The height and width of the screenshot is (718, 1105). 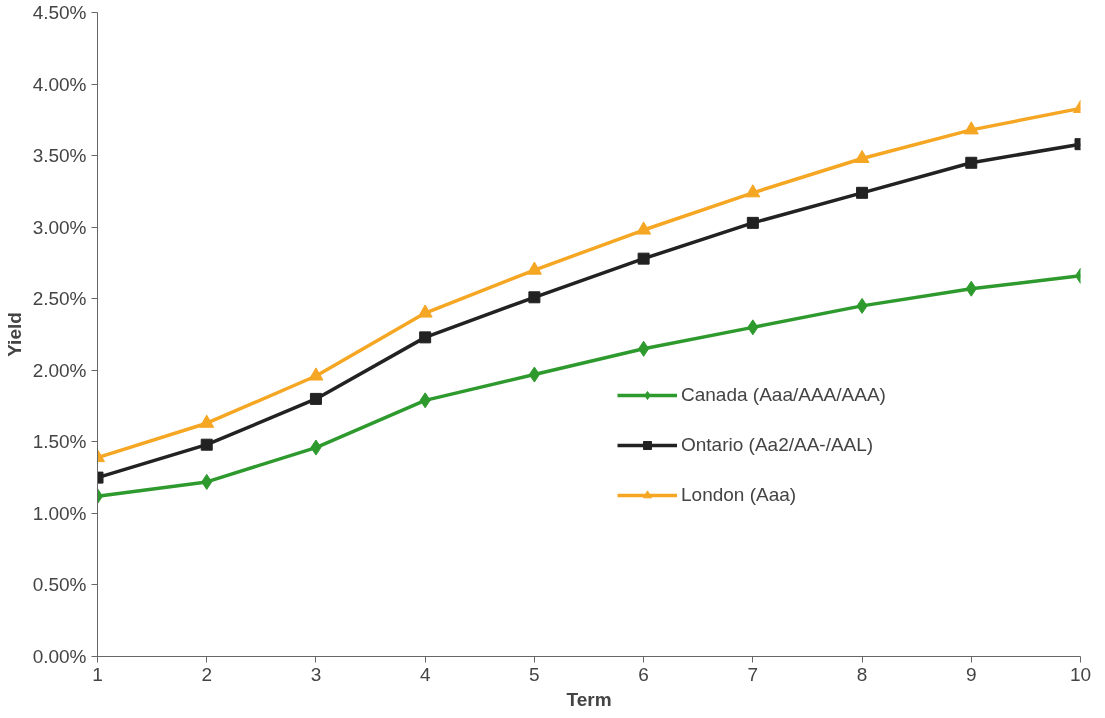 I want to click on x-tick-label: 5, so click(x=534, y=674).